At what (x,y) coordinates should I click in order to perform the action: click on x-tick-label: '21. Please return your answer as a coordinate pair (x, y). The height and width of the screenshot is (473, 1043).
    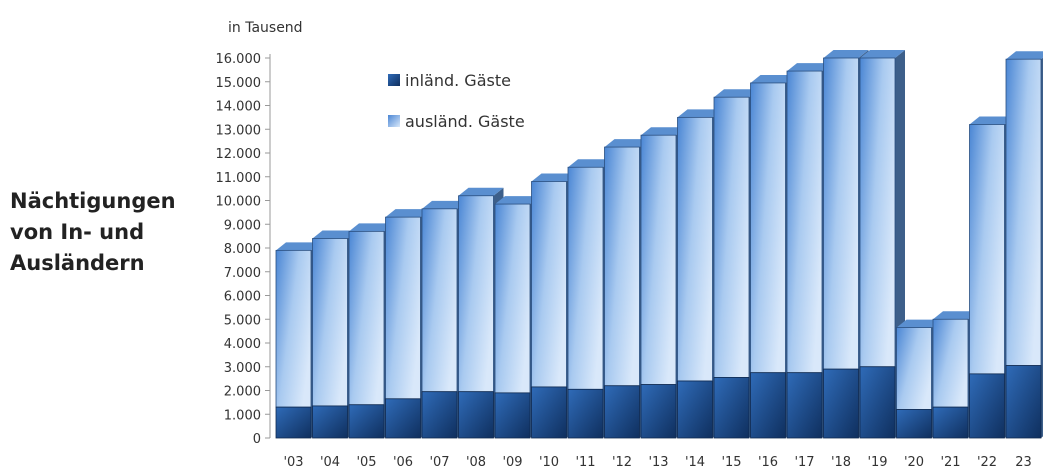
    Looking at the image, I should click on (950, 462).